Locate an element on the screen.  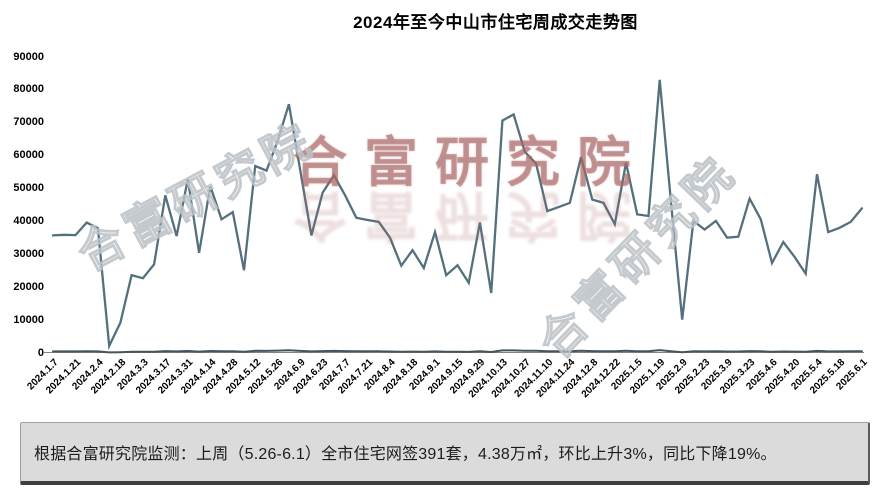
y-axis-tick-label: 80000 is located at coordinates (28, 89).